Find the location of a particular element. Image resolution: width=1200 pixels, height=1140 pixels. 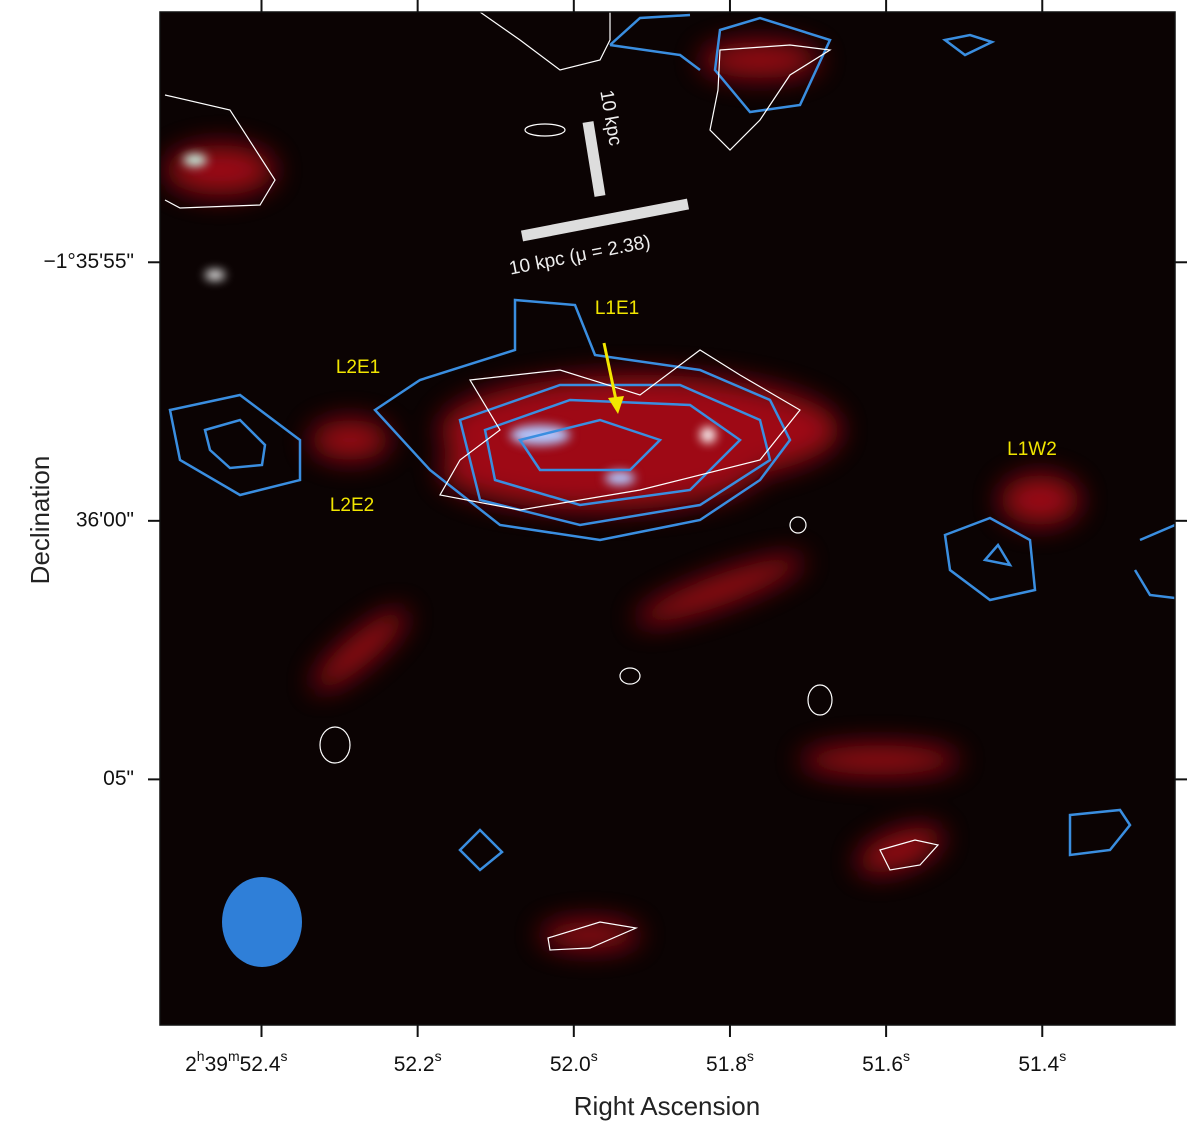

y-tick-label: 05" is located at coordinates (118, 778).